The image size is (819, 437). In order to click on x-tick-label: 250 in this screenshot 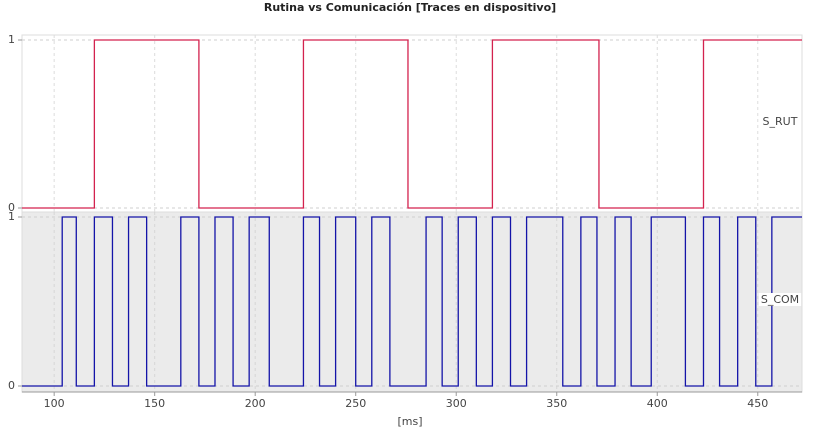, I will do `click(355, 403)`.